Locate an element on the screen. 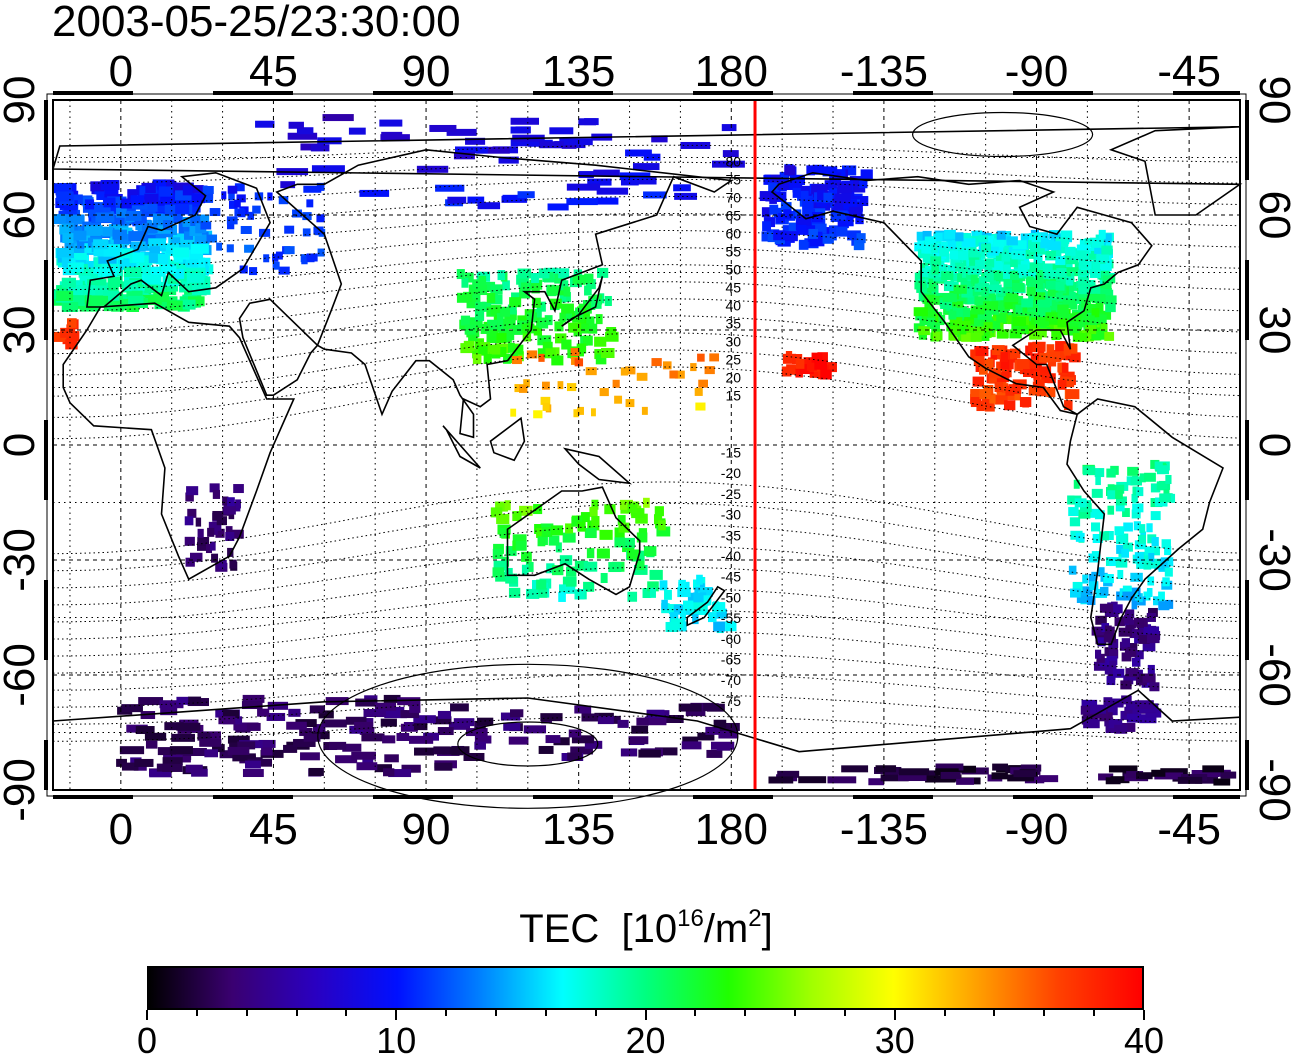 This screenshot has width=1292, height=1061. contour-label: -75 is located at coordinates (731, 701).